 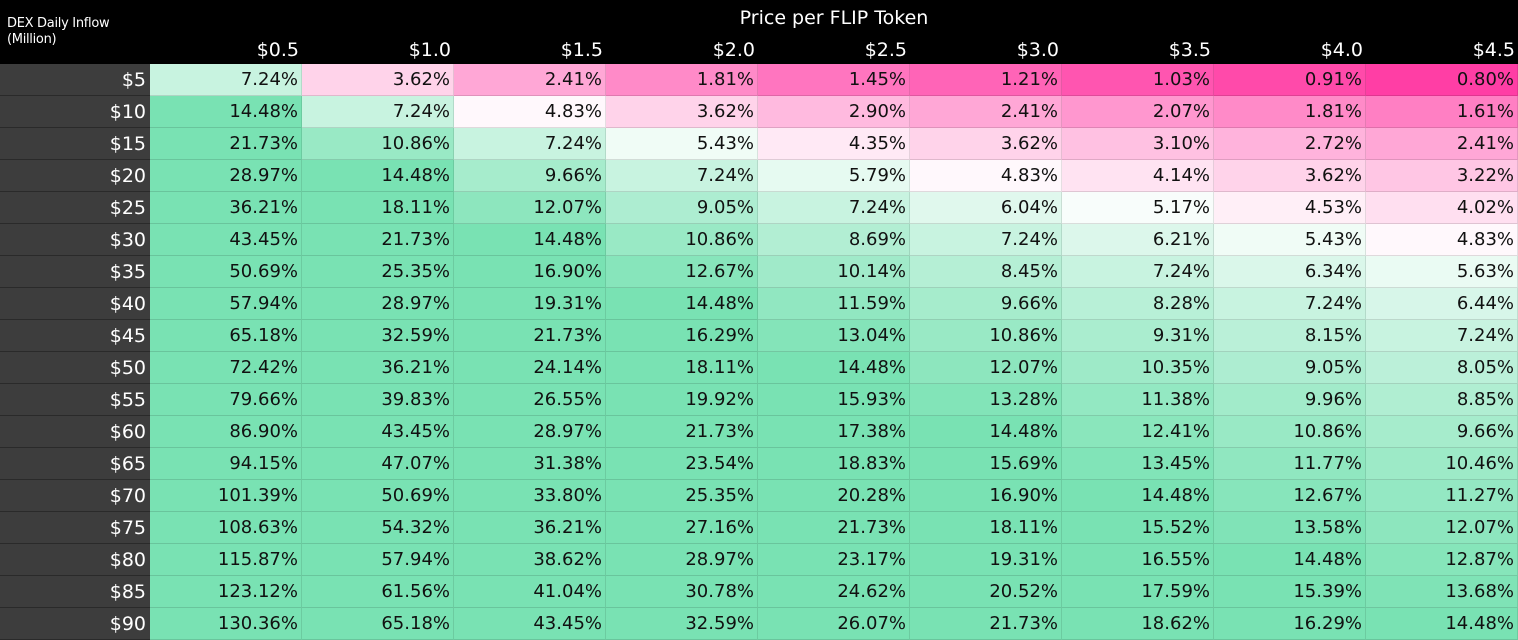 What do you see at coordinates (682, 528) in the screenshot?
I see `heatmap-cell: 27.16%` at bounding box center [682, 528].